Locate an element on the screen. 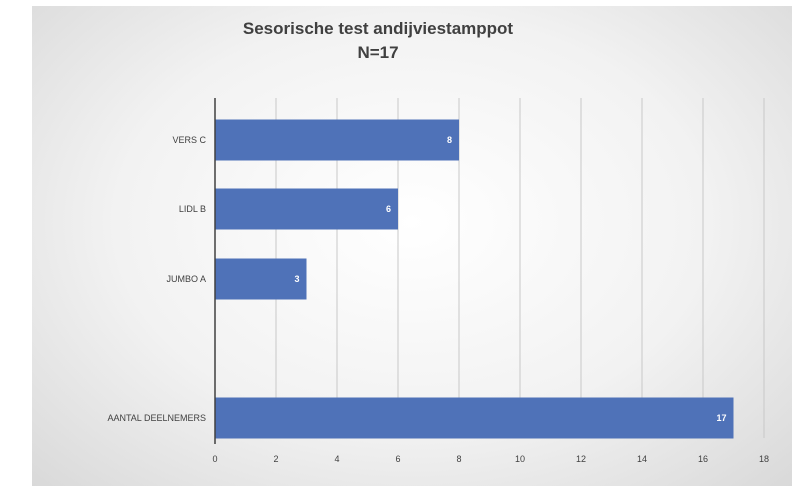 The image size is (799, 491). category-label: AANTAL DEELNEMERS is located at coordinates (156, 418).